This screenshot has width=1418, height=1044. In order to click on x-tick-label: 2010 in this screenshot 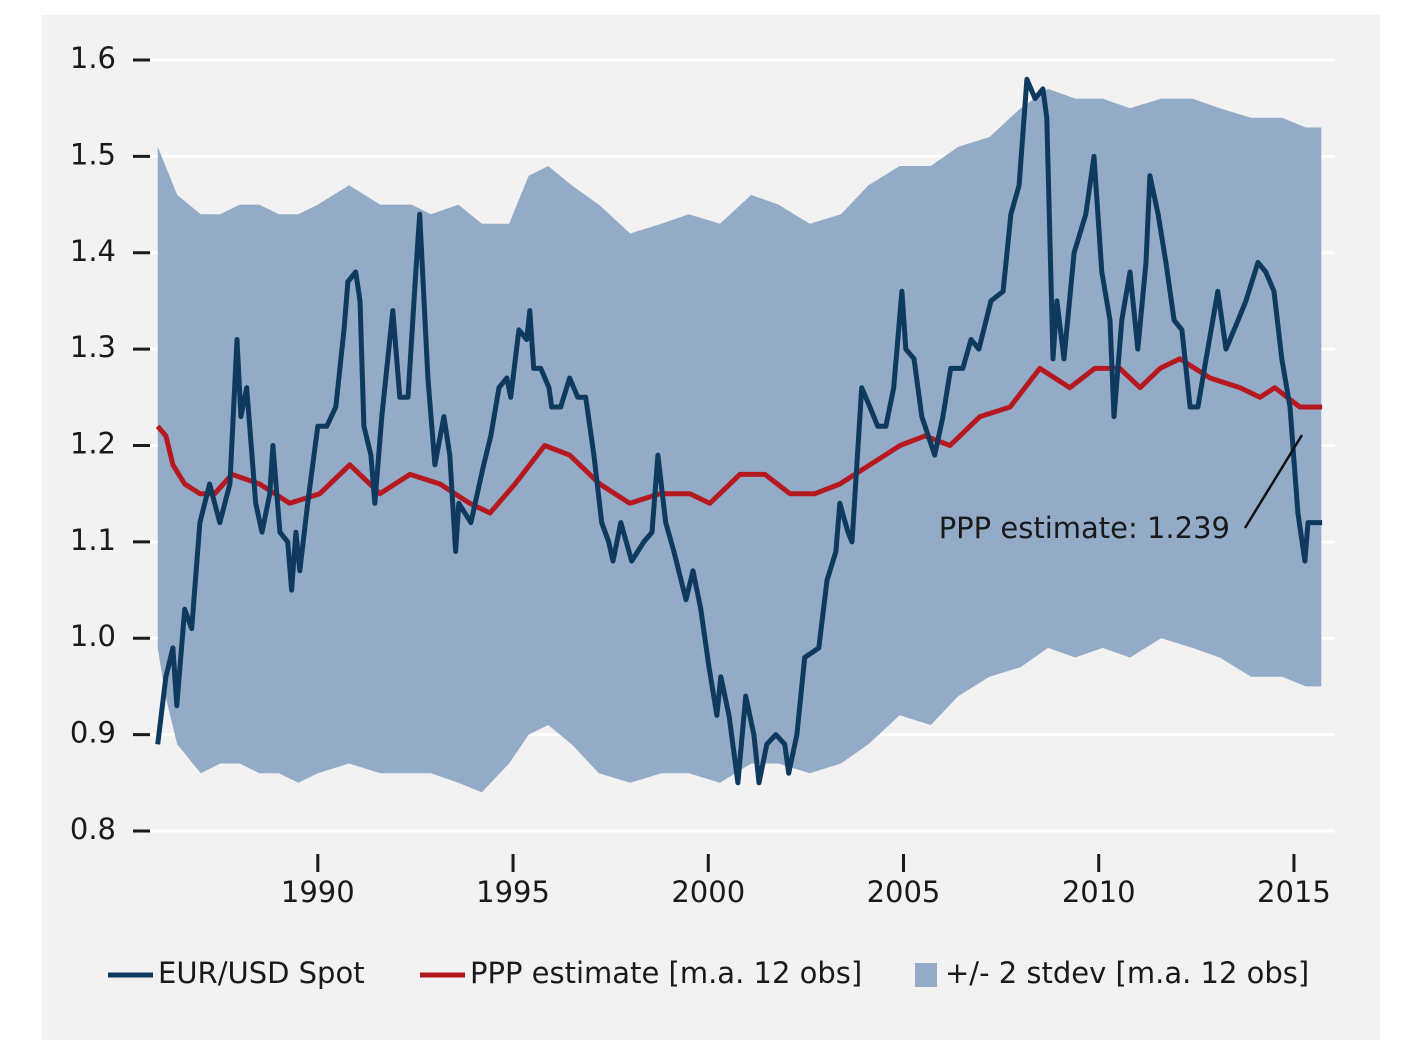, I will do `click(1099, 892)`.